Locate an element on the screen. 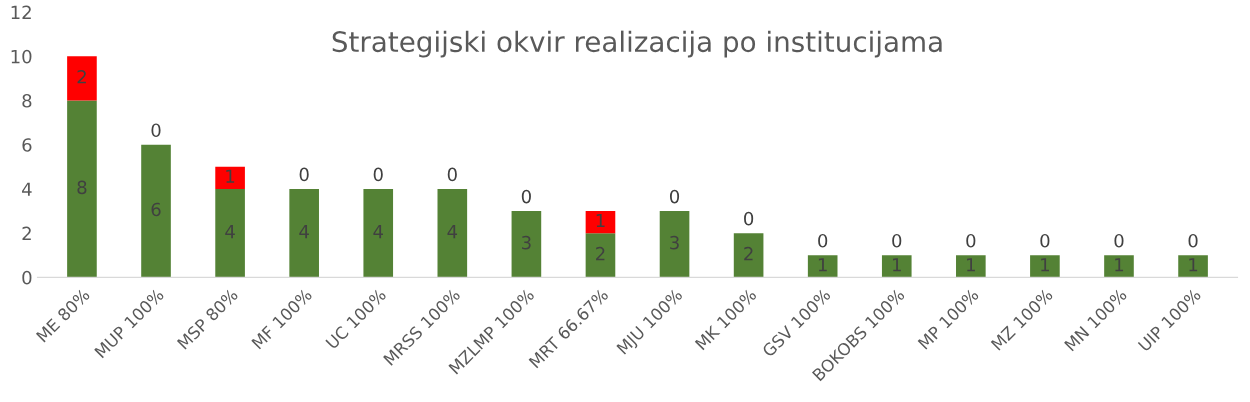 The height and width of the screenshot is (402, 1250). y-tick-label: 6 is located at coordinates (27, 145).